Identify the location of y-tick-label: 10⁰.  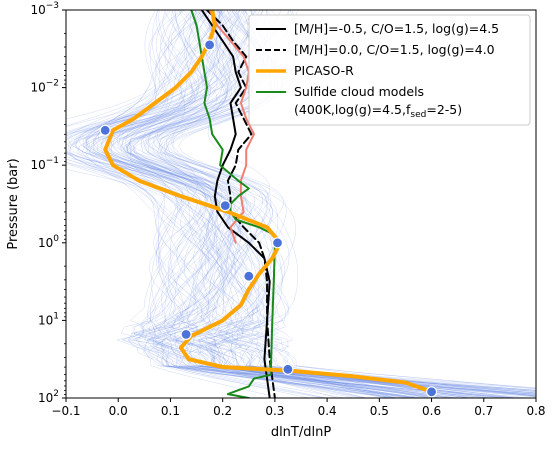
(48, 242).